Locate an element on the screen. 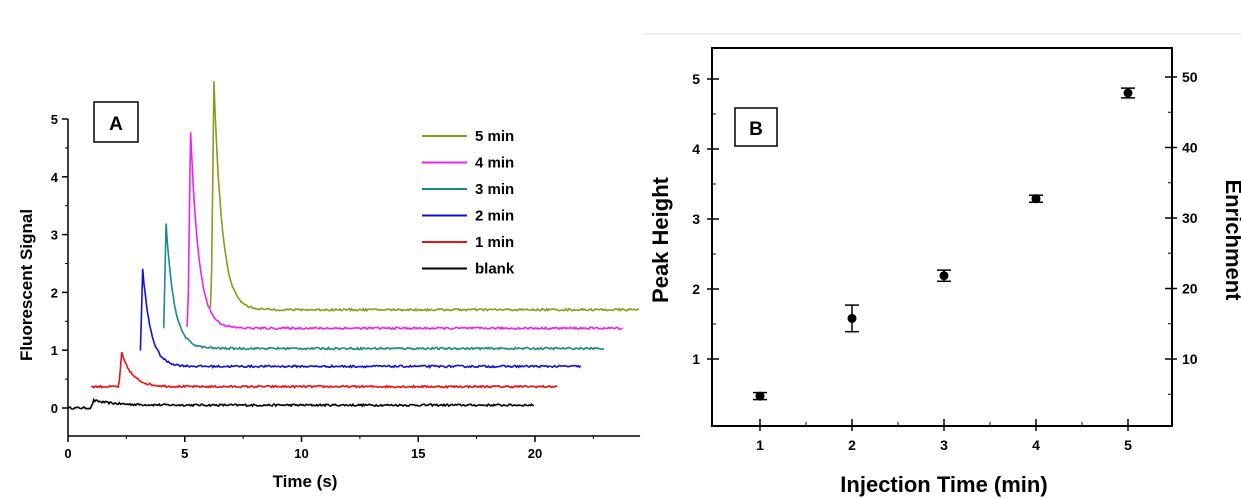  legend-label-2-min: 2 min is located at coordinates (494, 216).